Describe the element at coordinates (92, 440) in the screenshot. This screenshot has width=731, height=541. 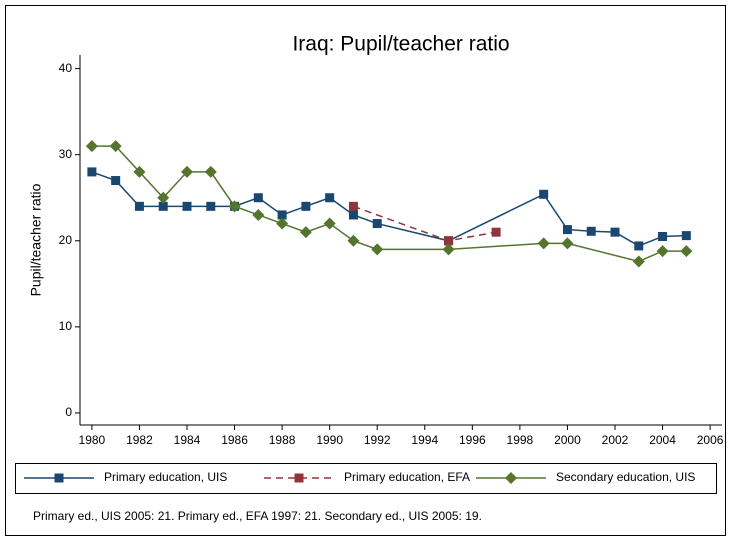
I see `x-tick-label: 1980` at that location.